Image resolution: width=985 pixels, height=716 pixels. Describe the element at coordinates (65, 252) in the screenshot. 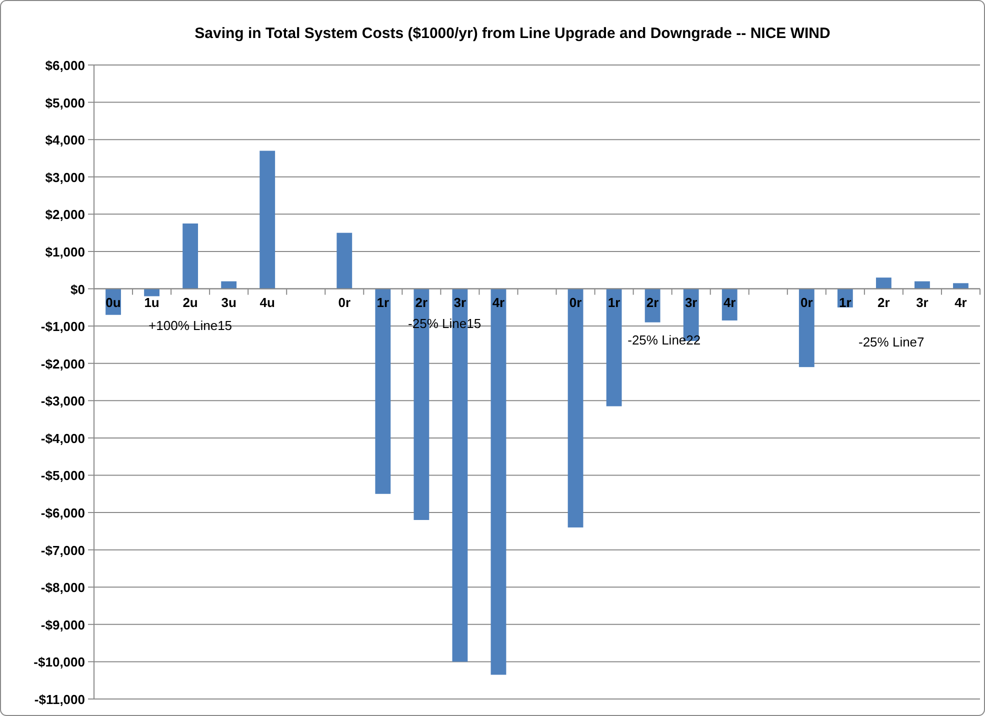

I see `y-tick-label: $1,000` at that location.